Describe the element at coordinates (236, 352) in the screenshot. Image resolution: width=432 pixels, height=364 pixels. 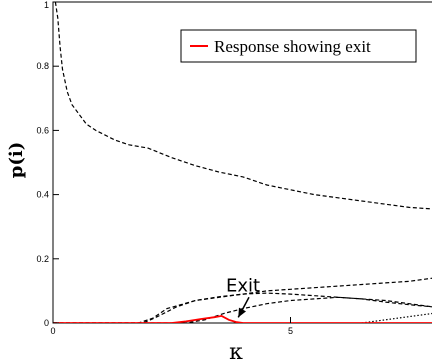
I see `x-axis-label: κ` at that location.